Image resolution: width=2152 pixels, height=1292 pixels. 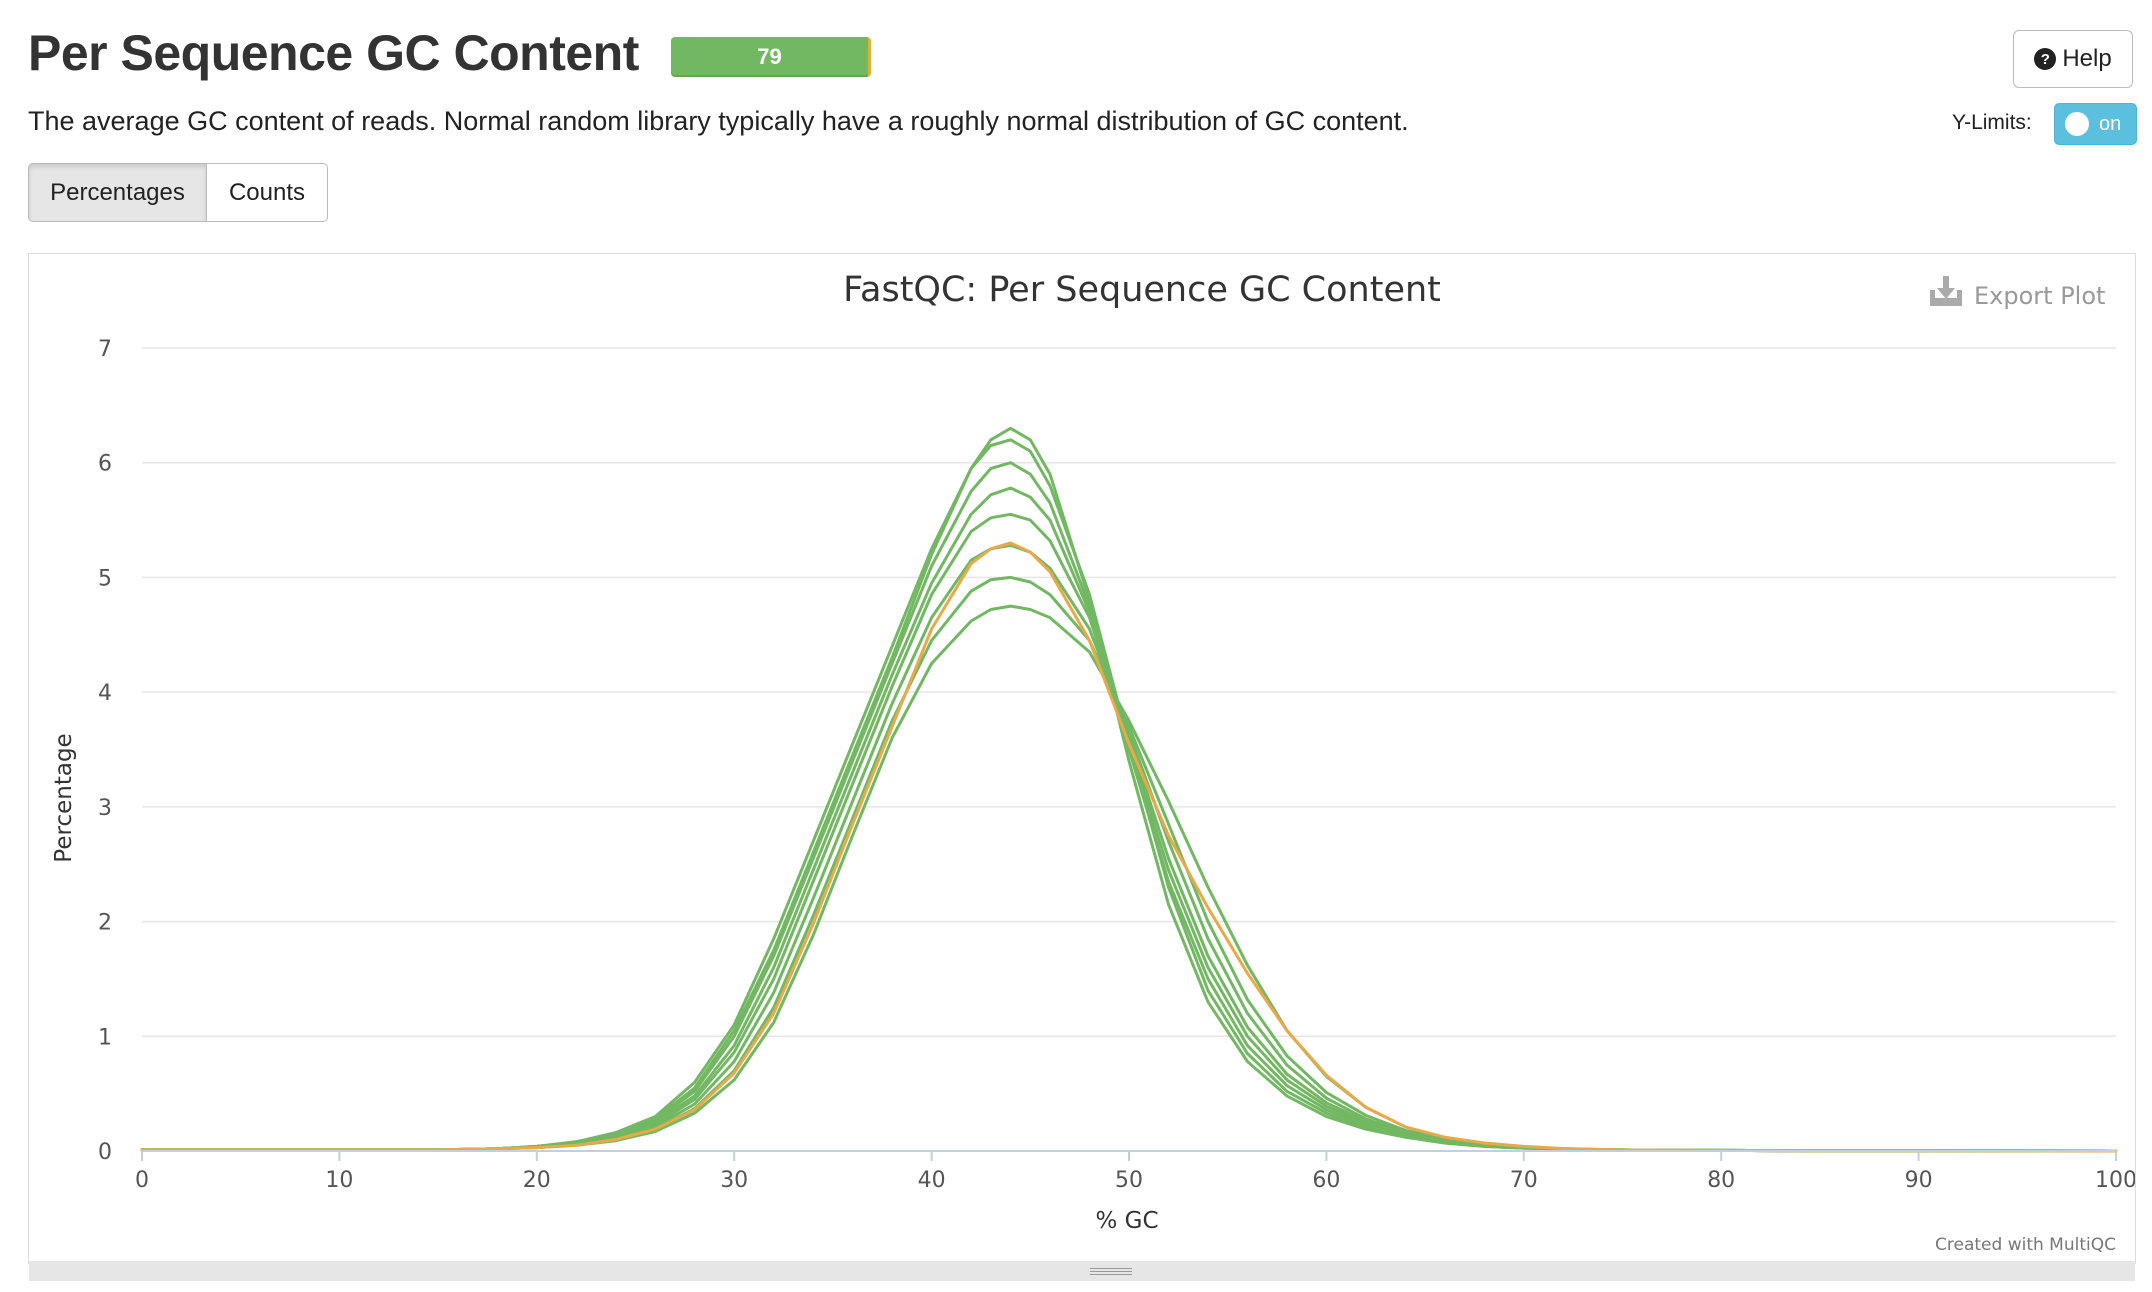 I want to click on y-tick-label: 5, so click(x=105, y=578).